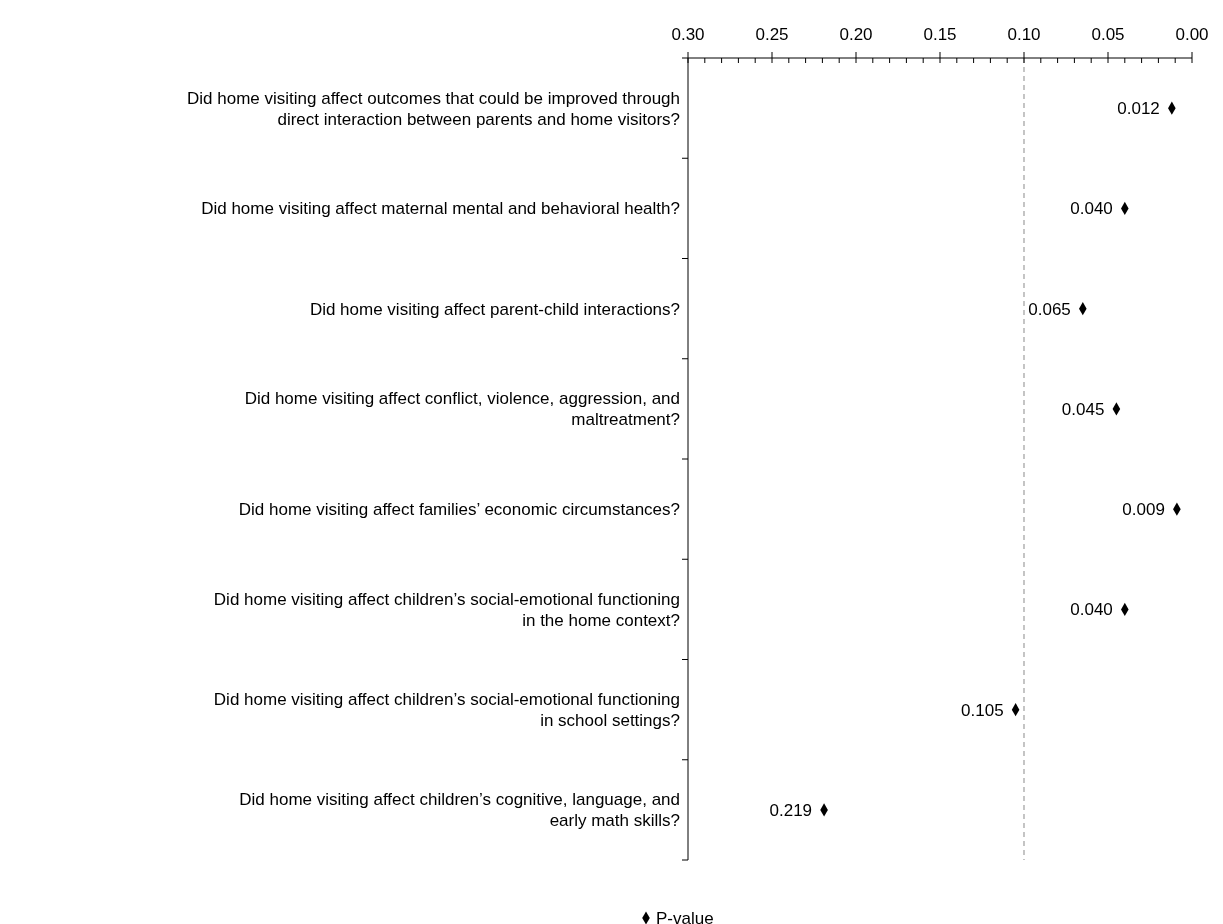  I want to click on data-label: 0.105, so click(982, 710).